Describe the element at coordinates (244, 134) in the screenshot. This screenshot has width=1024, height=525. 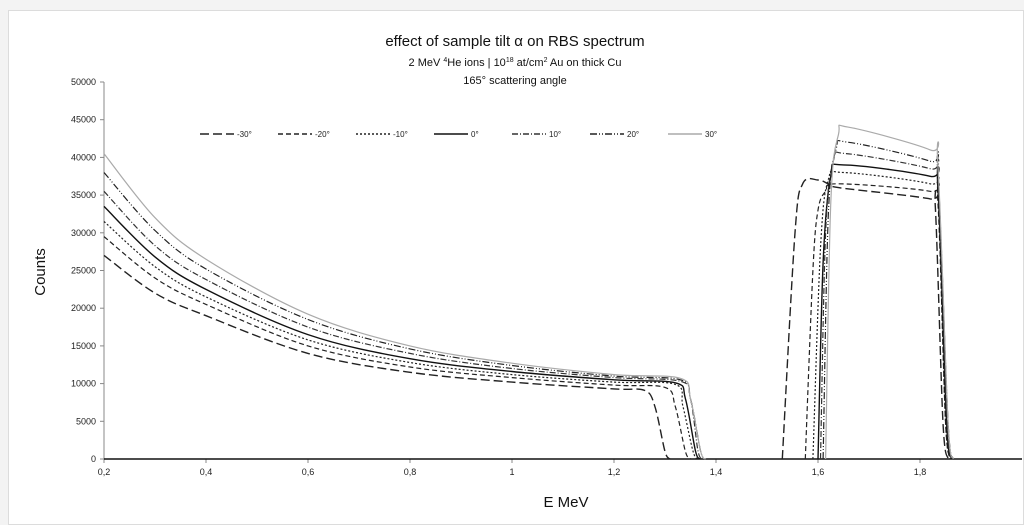
I see `legend-label: -30°` at that location.